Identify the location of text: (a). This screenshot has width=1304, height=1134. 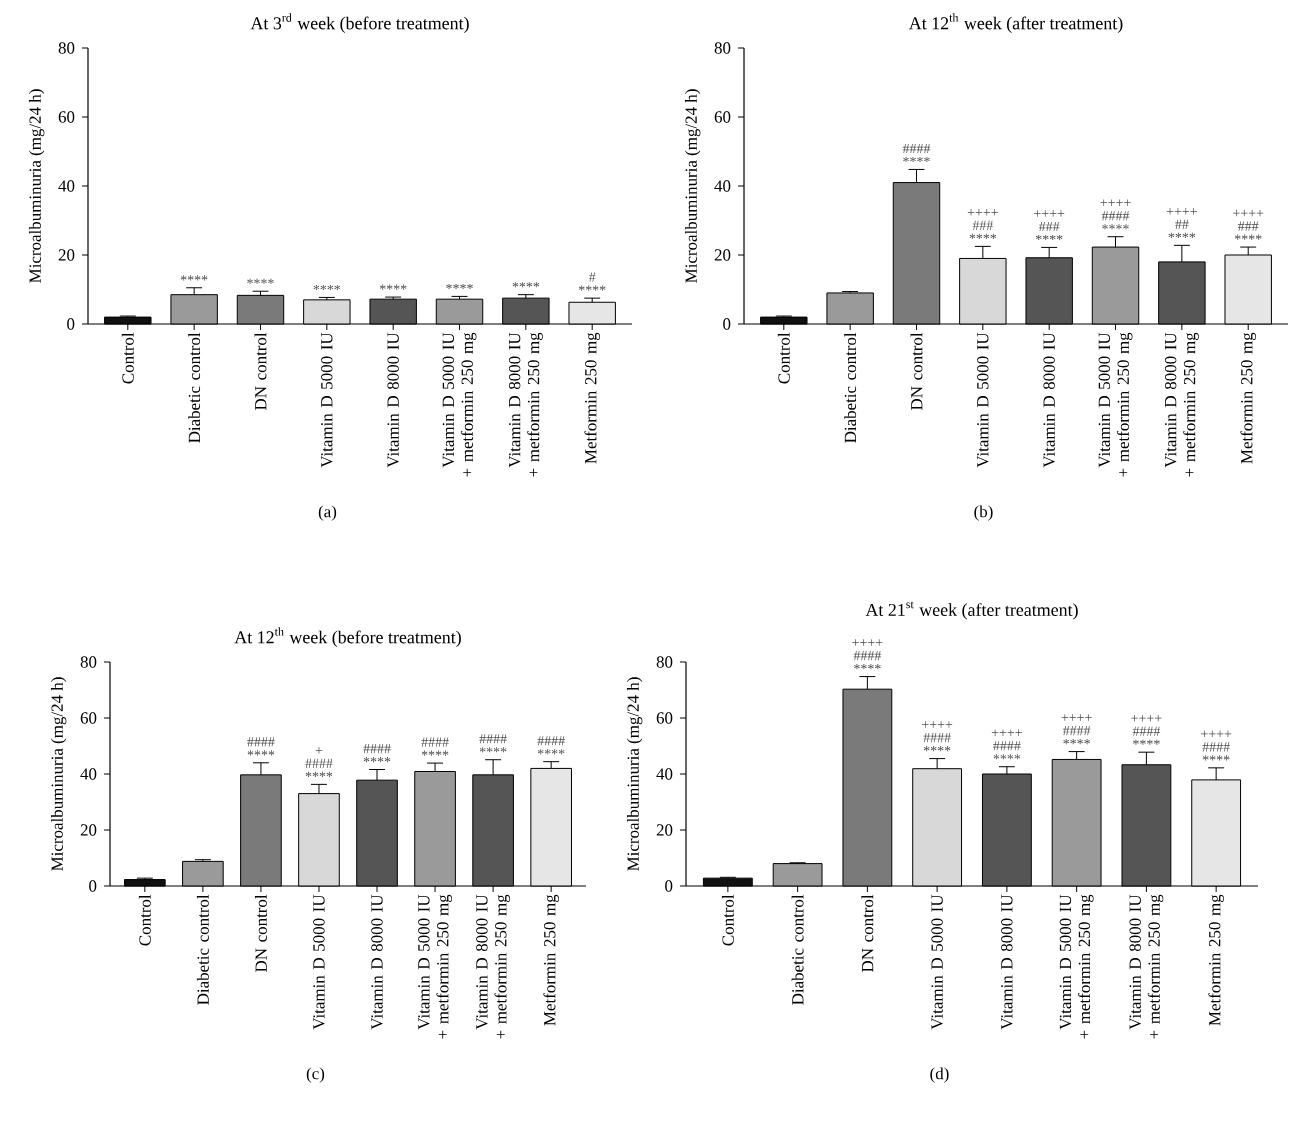
(327, 513).